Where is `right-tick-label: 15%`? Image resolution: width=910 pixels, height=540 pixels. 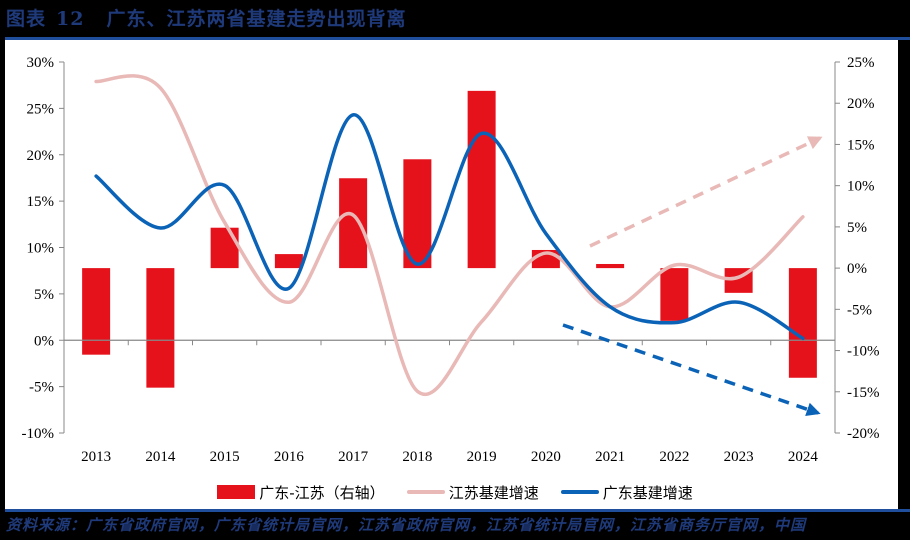
right-tick-label: 15% is located at coordinates (861, 145).